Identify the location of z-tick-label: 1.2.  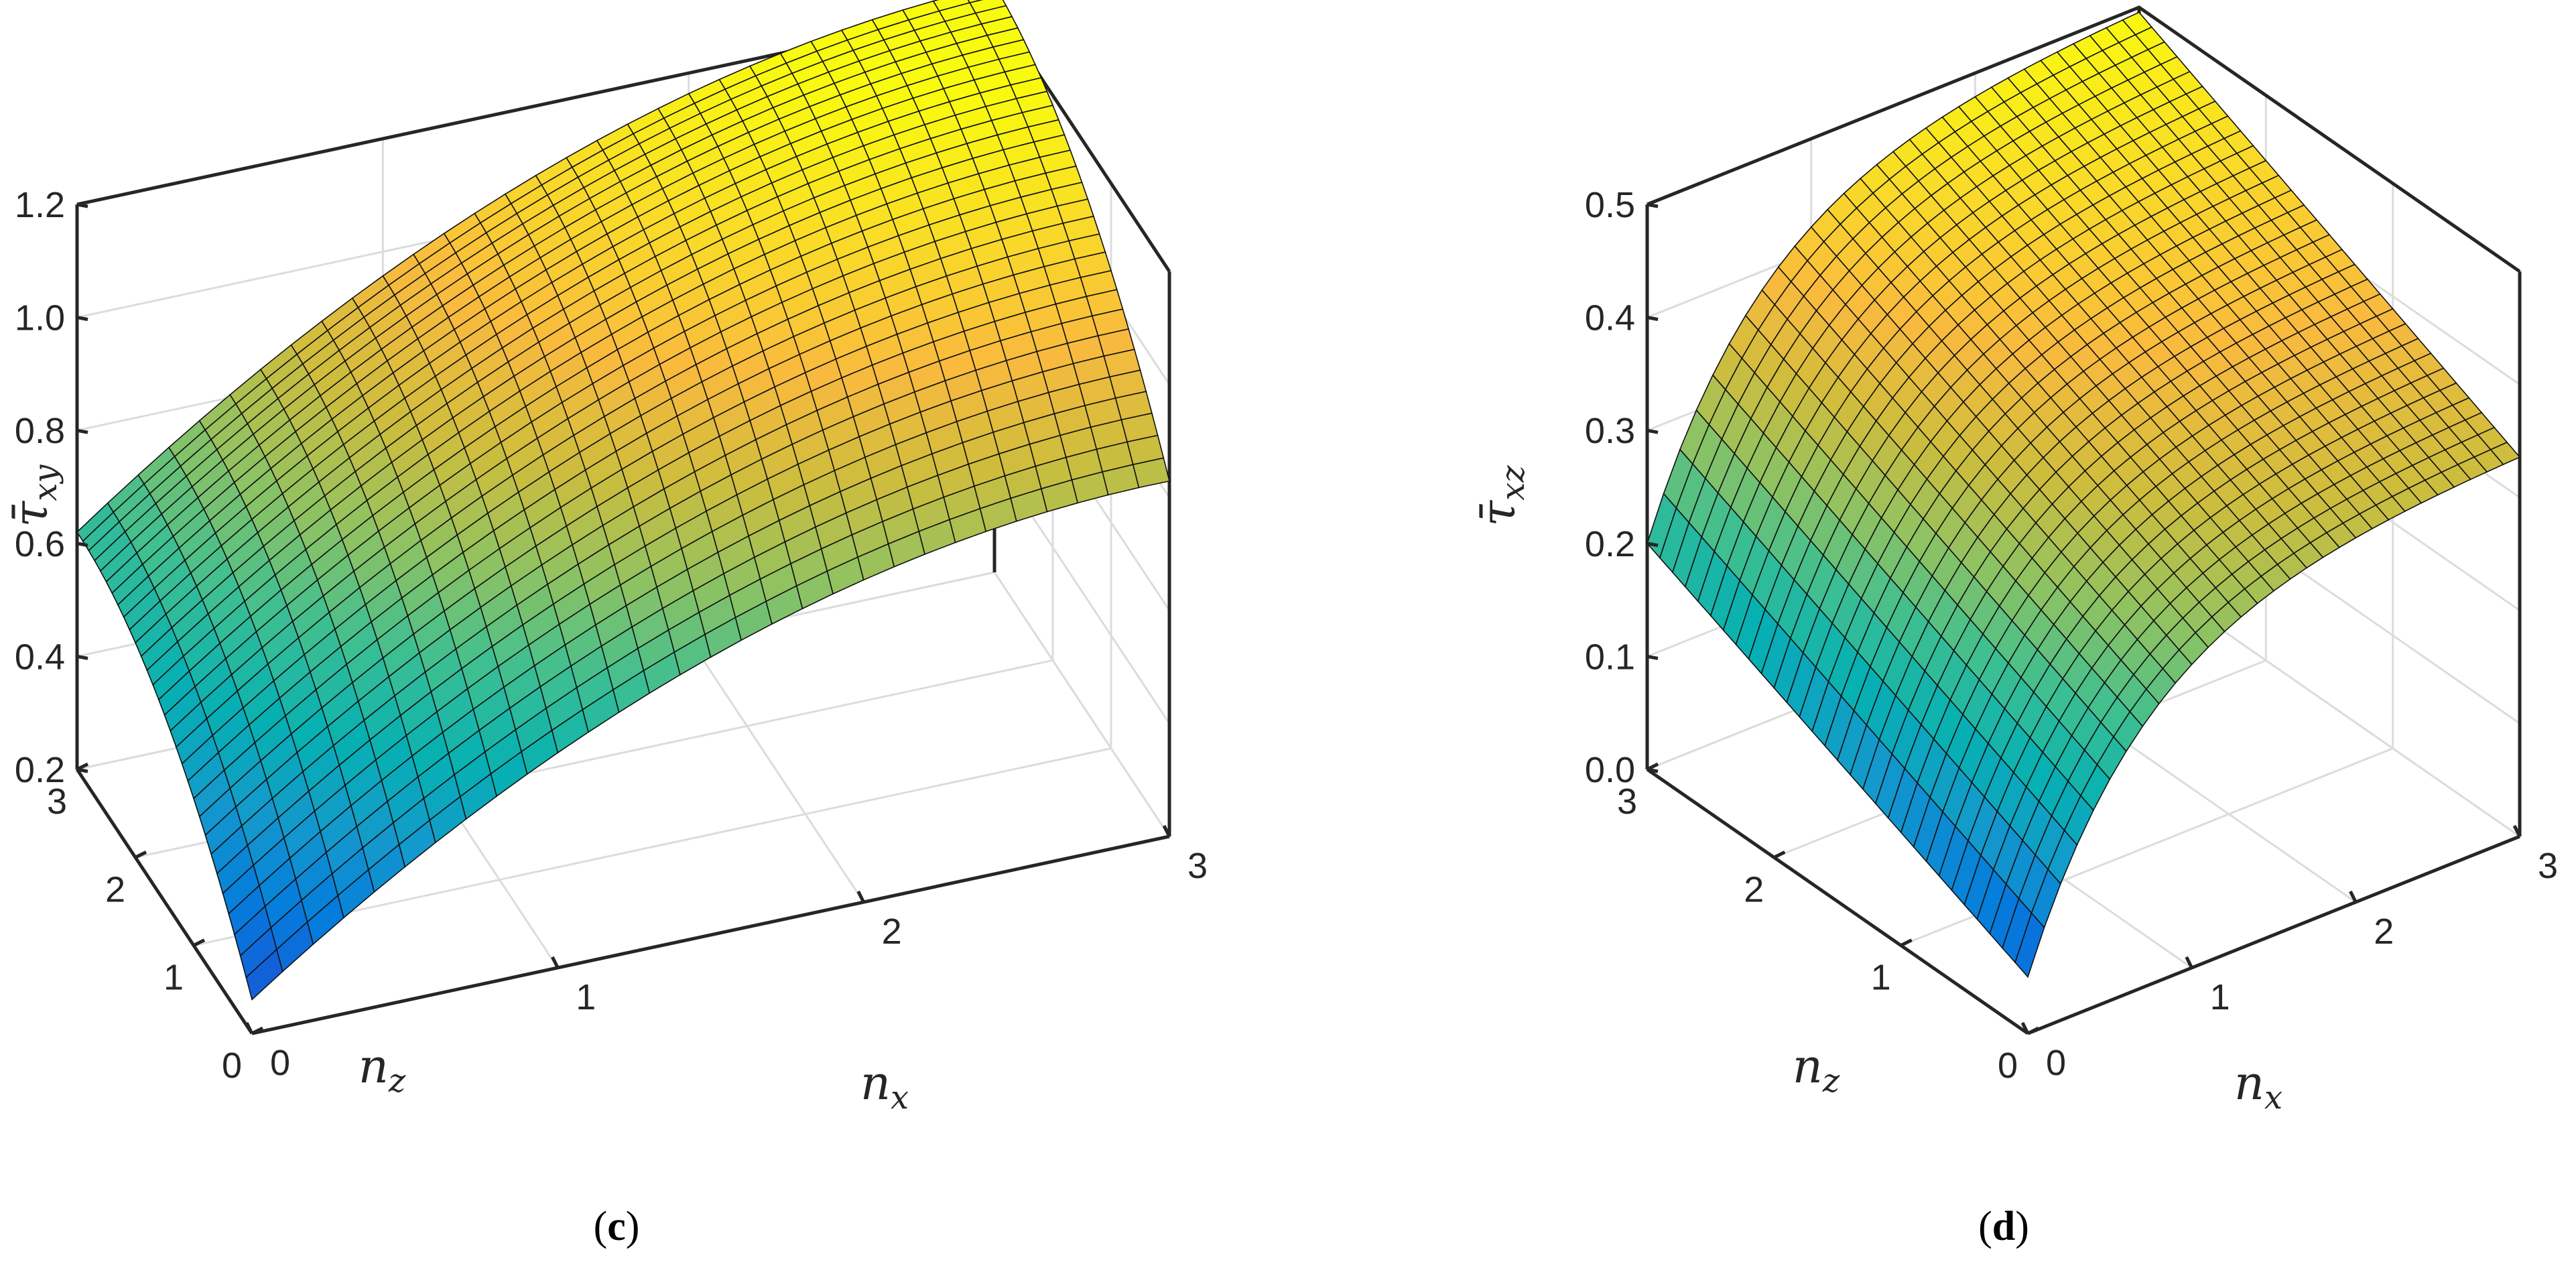
(40, 205).